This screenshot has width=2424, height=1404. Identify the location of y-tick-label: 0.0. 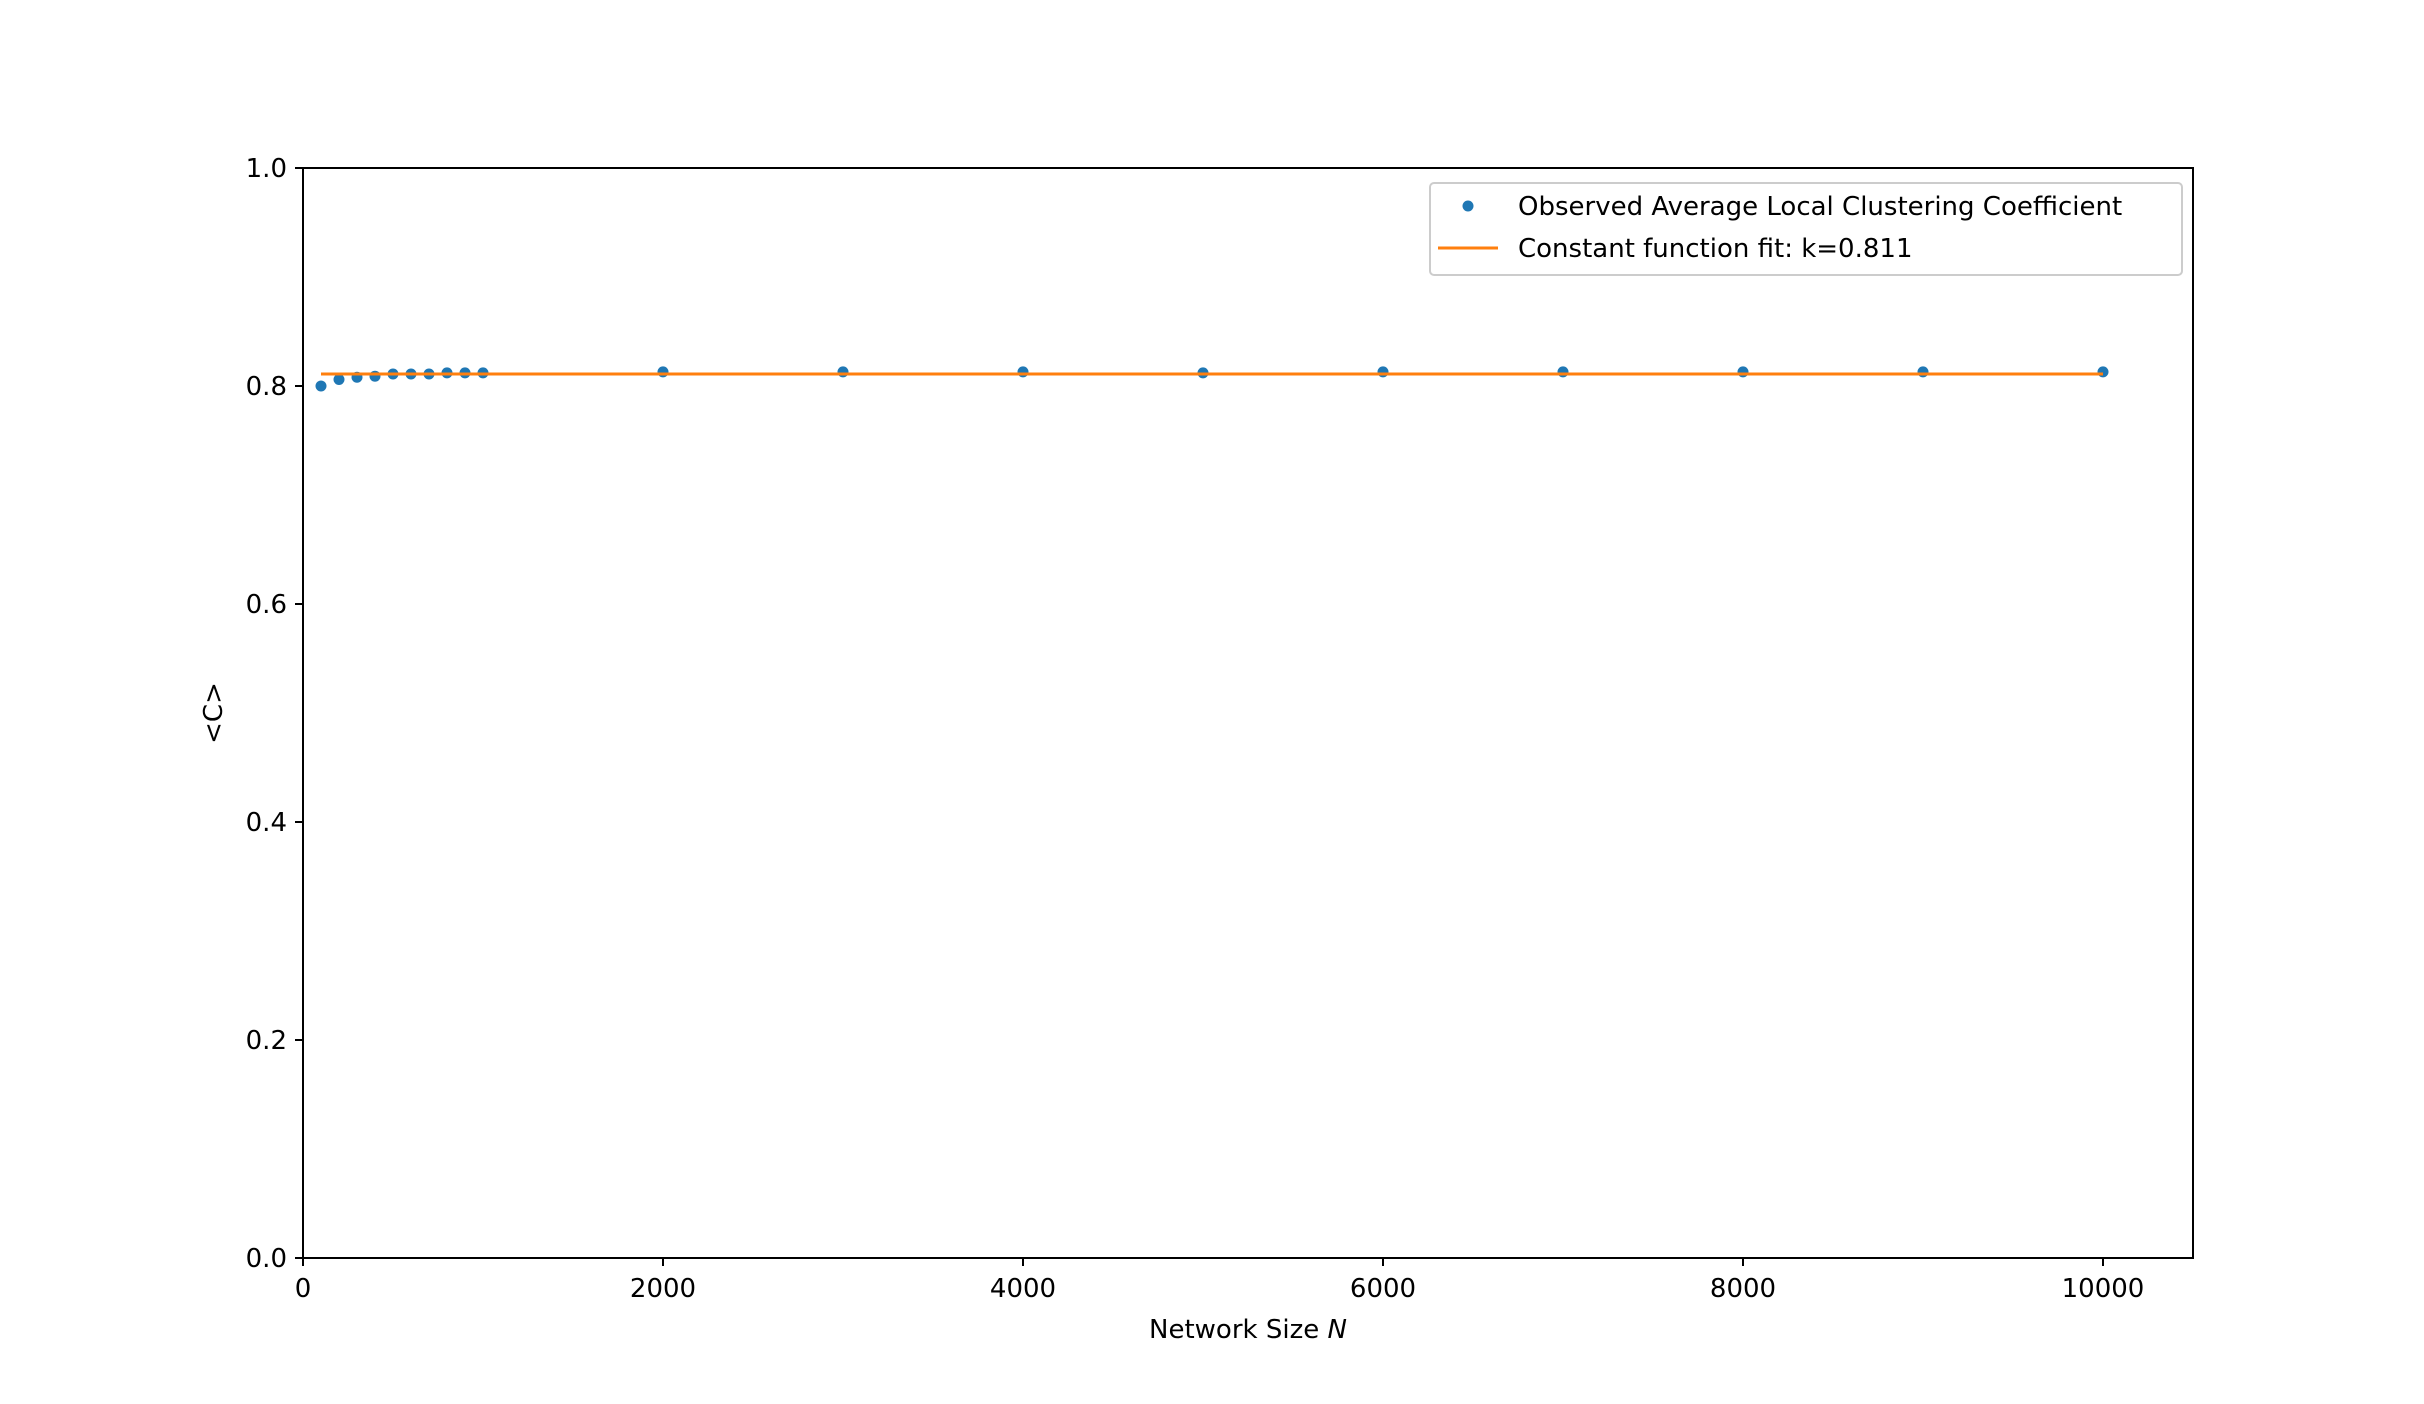
(266, 1259).